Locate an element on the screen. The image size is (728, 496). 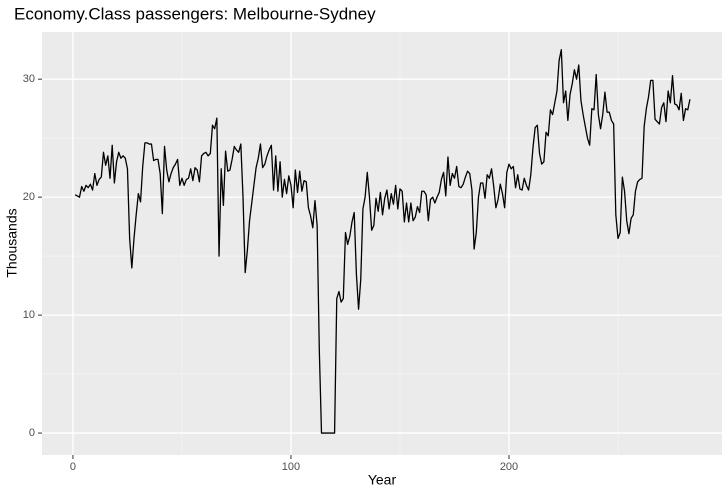
y-tick-label: 10 is located at coordinates (29, 315).